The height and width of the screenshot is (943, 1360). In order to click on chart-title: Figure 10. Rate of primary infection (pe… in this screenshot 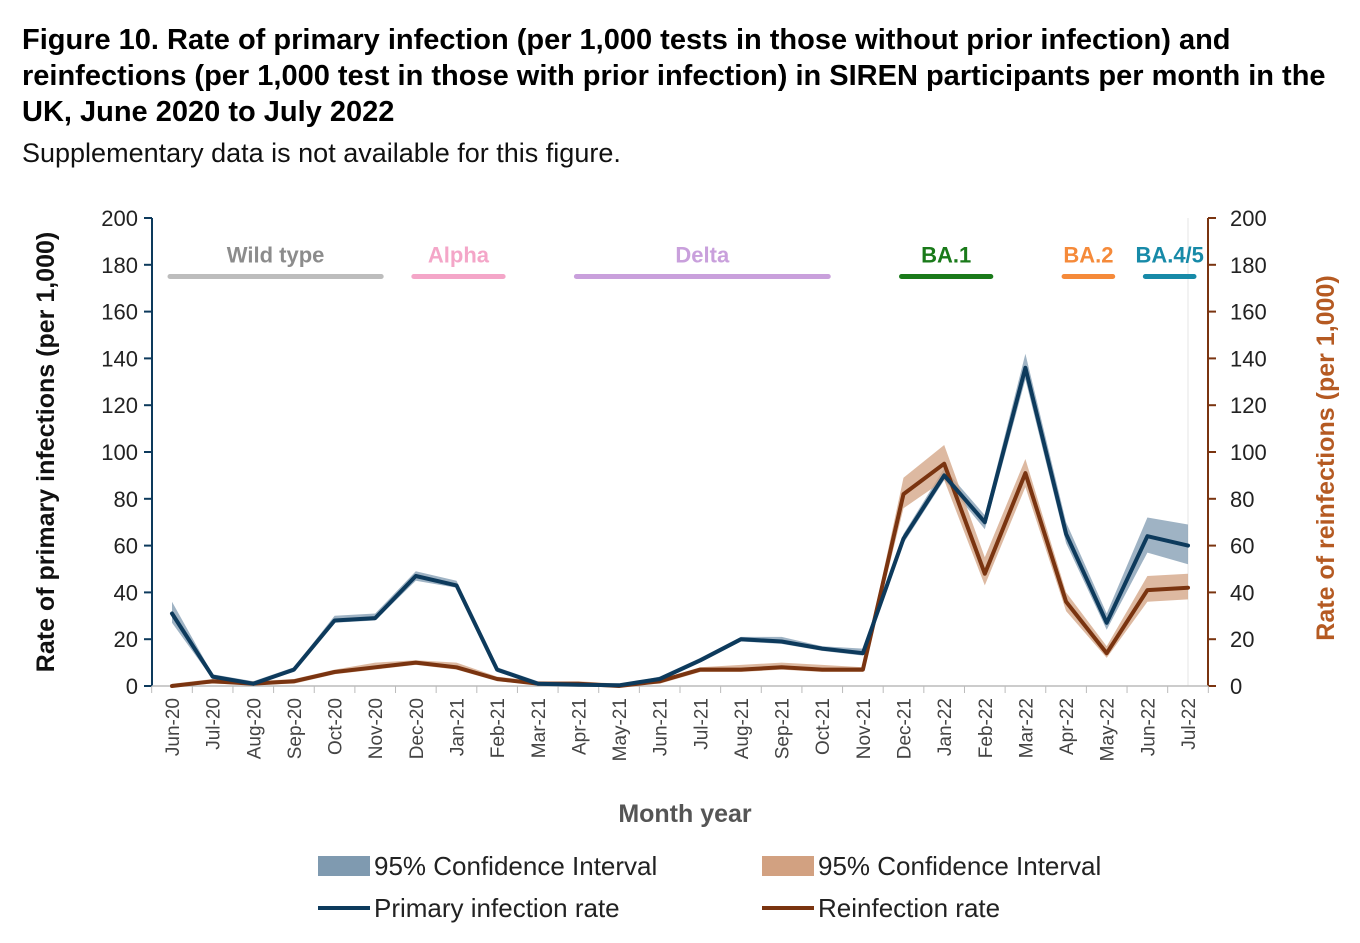, I will do `click(674, 76)`.